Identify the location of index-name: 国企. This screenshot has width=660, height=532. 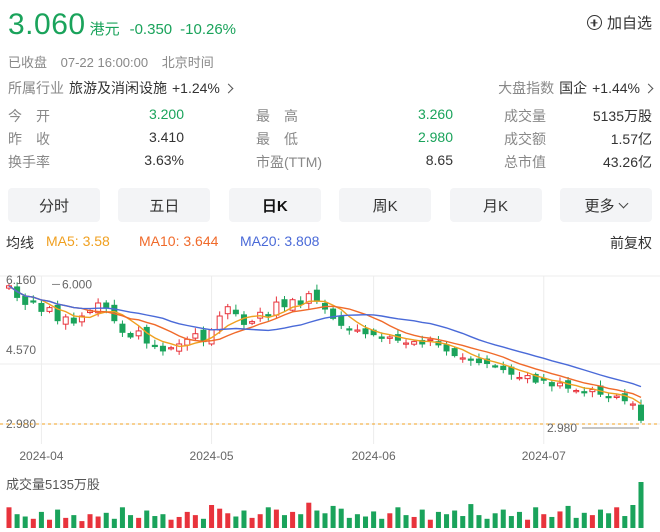
(573, 88).